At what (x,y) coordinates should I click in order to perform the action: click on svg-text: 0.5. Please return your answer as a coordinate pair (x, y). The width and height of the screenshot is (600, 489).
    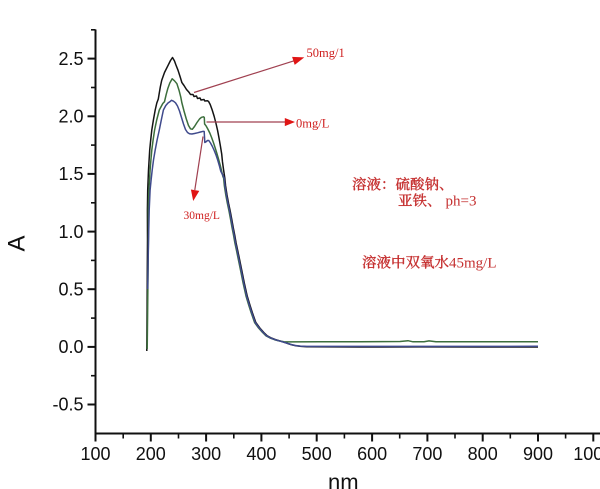
    Looking at the image, I should click on (70, 289).